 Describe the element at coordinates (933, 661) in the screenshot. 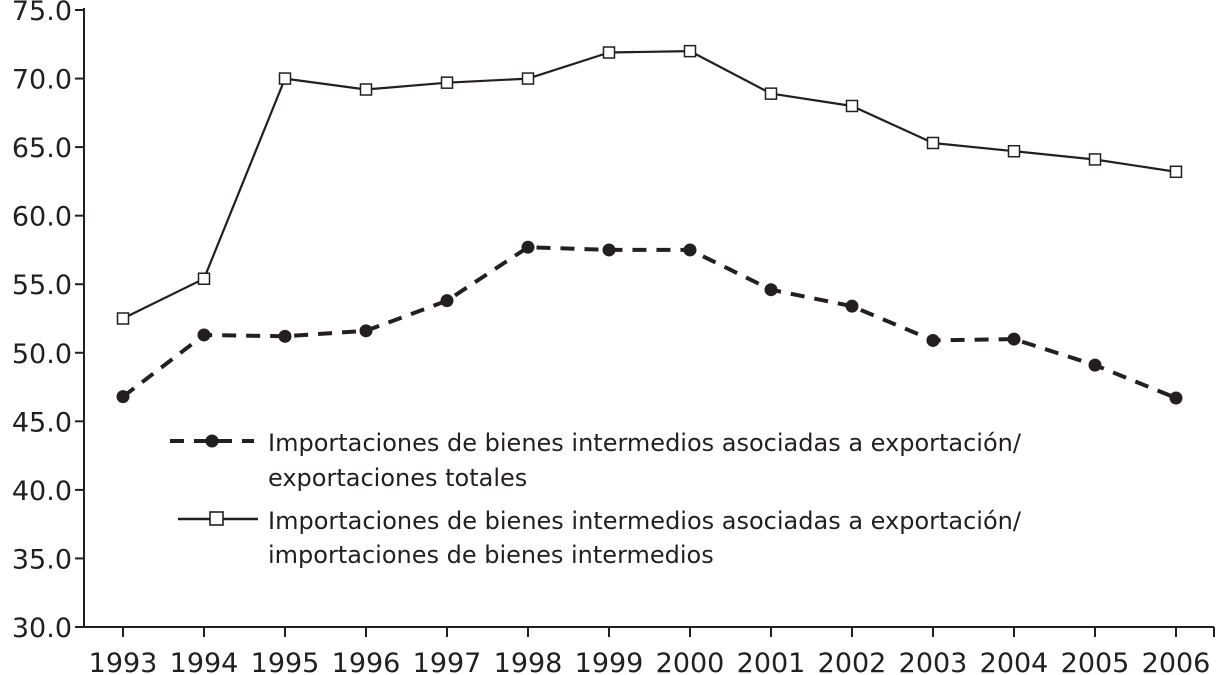

I see `x-tick-label-10: 2003` at that location.